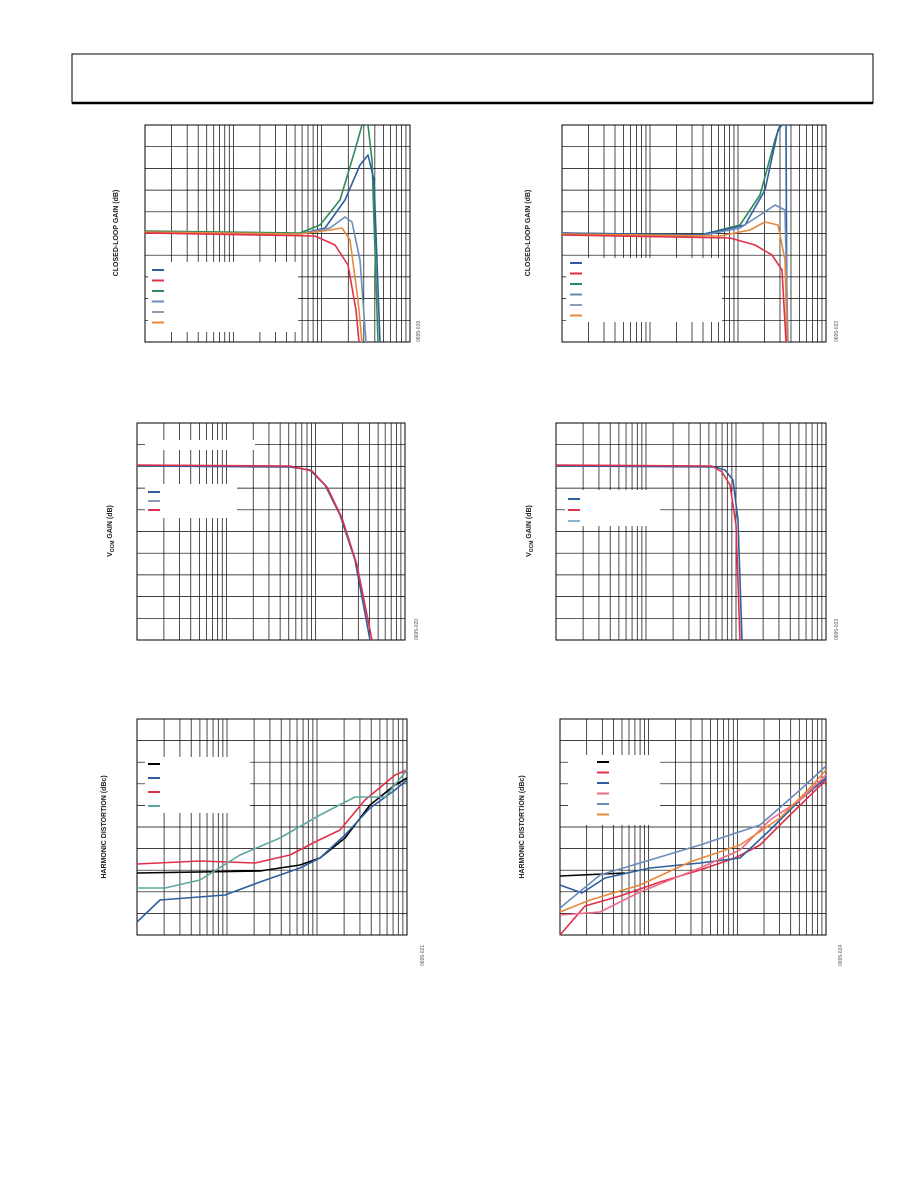  What do you see at coordinates (837, 629) in the screenshot?
I see `figure-id: 0695-023` at bounding box center [837, 629].